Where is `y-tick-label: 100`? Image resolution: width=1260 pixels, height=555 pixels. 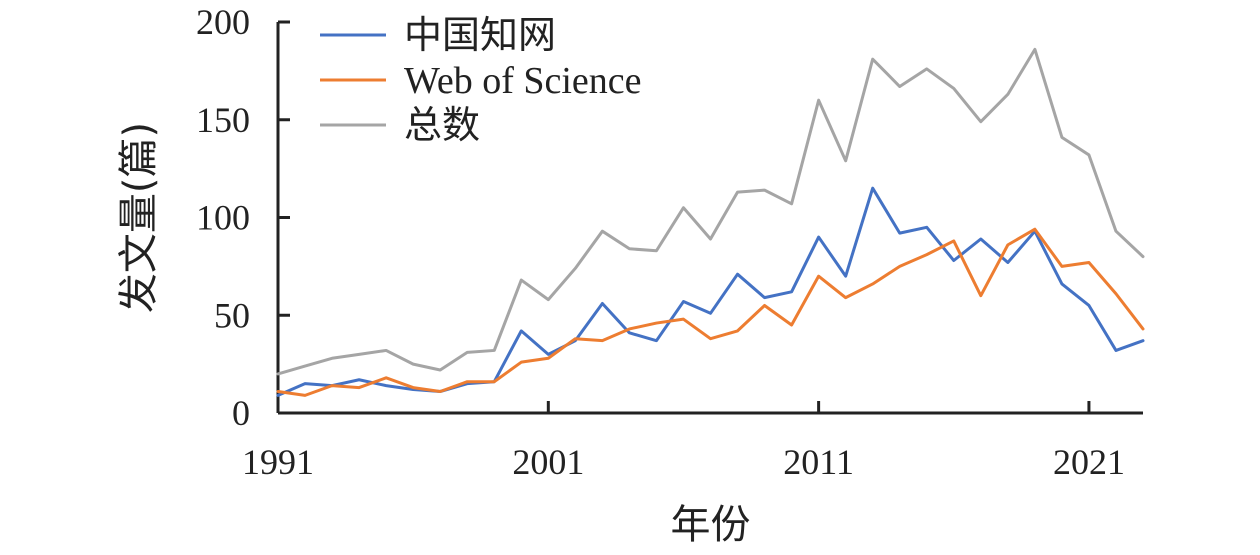
y-tick-label: 100 is located at coordinates (223, 218).